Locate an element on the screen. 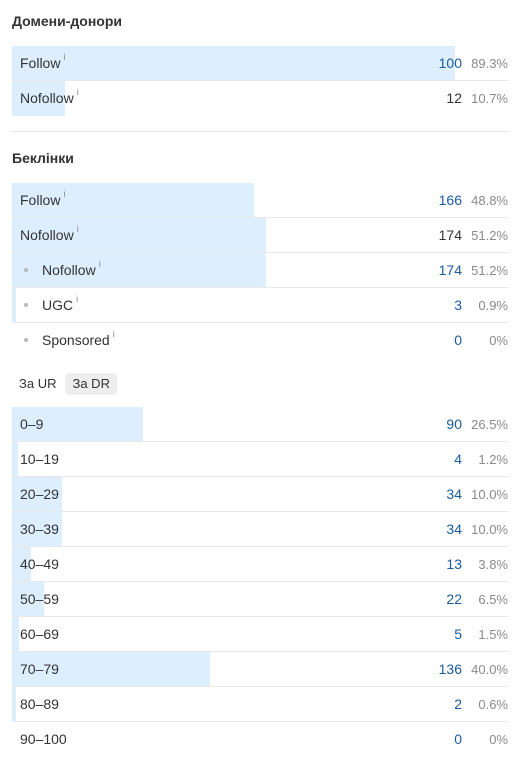 The width and height of the screenshot is (526, 773). row-label-text: 60–69 is located at coordinates (39, 634).